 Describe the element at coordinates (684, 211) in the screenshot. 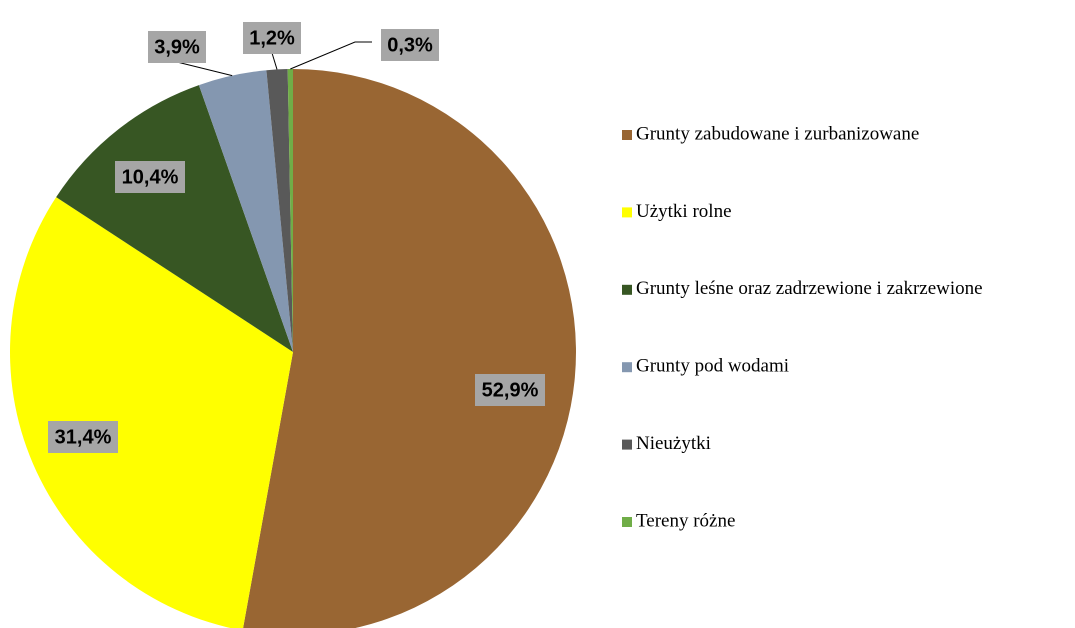

I see `legend-label: Użytki rolne` at that location.